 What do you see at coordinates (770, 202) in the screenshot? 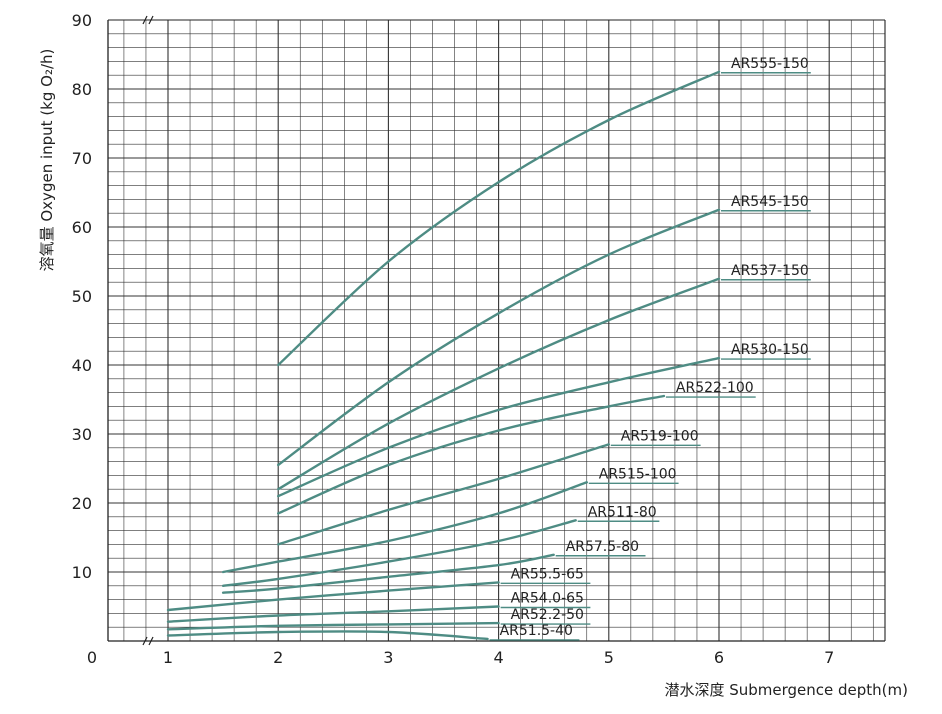
I see `series-label: AR545-150` at bounding box center [770, 202].